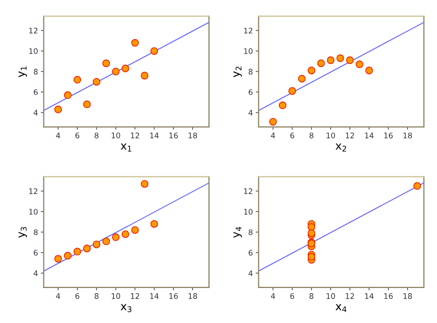  What do you see at coordinates (341, 148) in the screenshot?
I see `x-axis-title: x$_{2}$` at bounding box center [341, 148].